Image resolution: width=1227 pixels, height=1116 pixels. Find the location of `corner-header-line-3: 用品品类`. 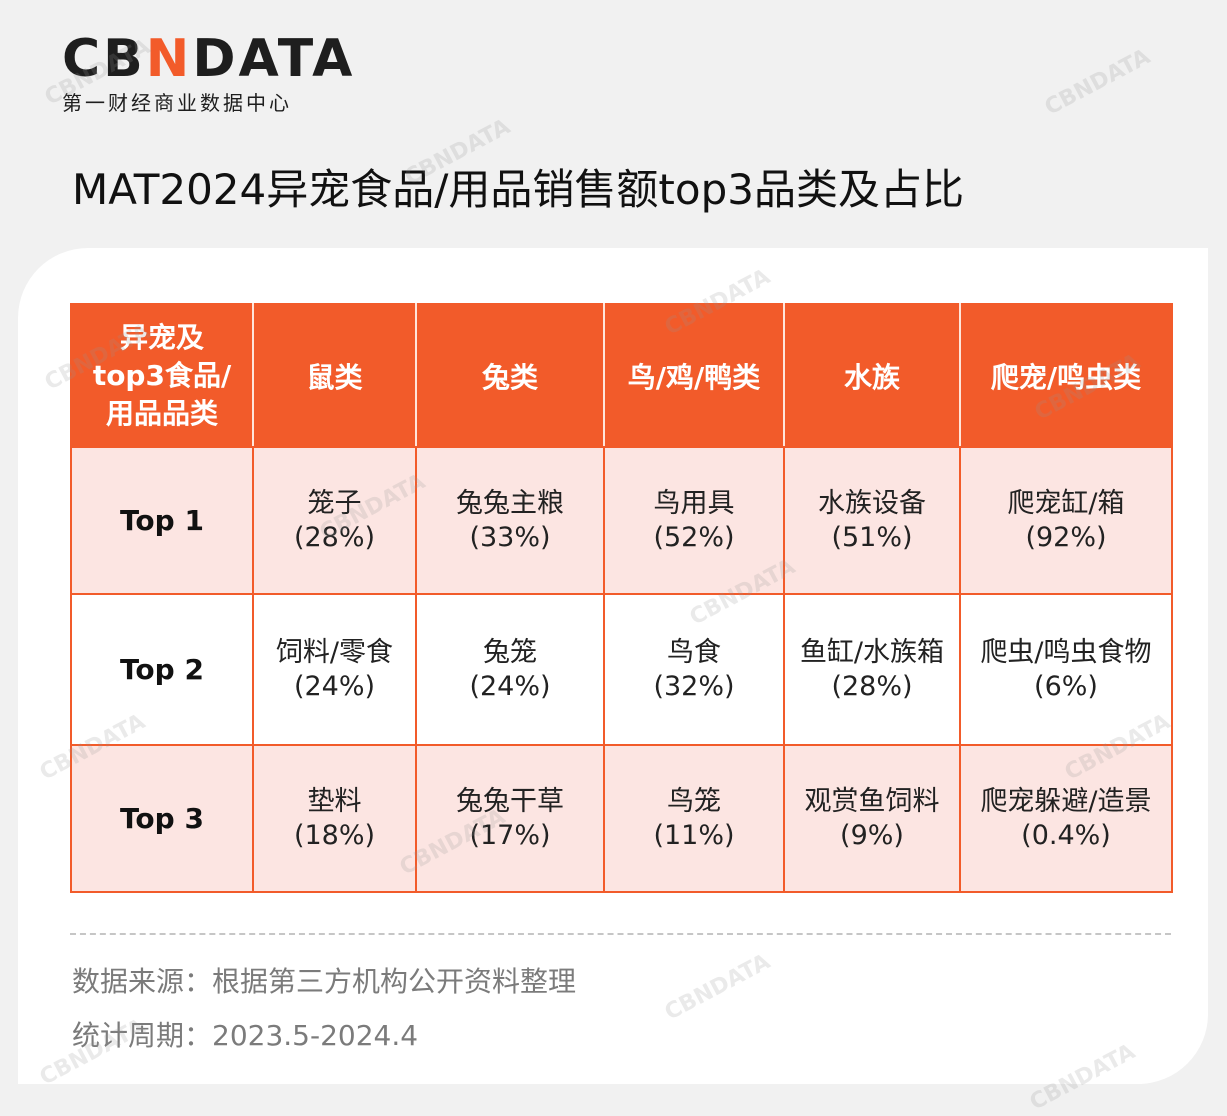

corner-header-line-3: 用品品类 is located at coordinates (161, 413).